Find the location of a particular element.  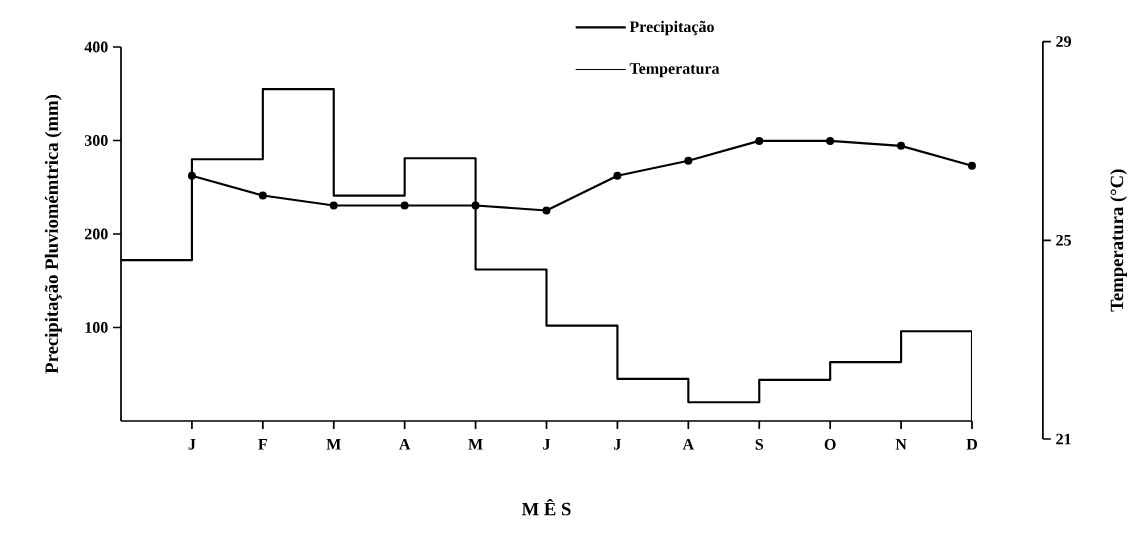

y-axis-title: Precipitação Pluviomémtrica (mm) is located at coordinates (53, 234).